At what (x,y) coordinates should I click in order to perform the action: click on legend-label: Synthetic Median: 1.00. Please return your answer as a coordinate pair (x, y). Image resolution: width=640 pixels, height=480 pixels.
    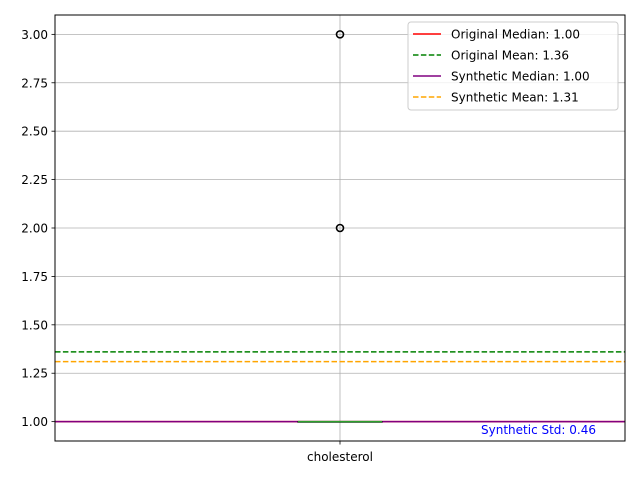
    Looking at the image, I should click on (520, 77).